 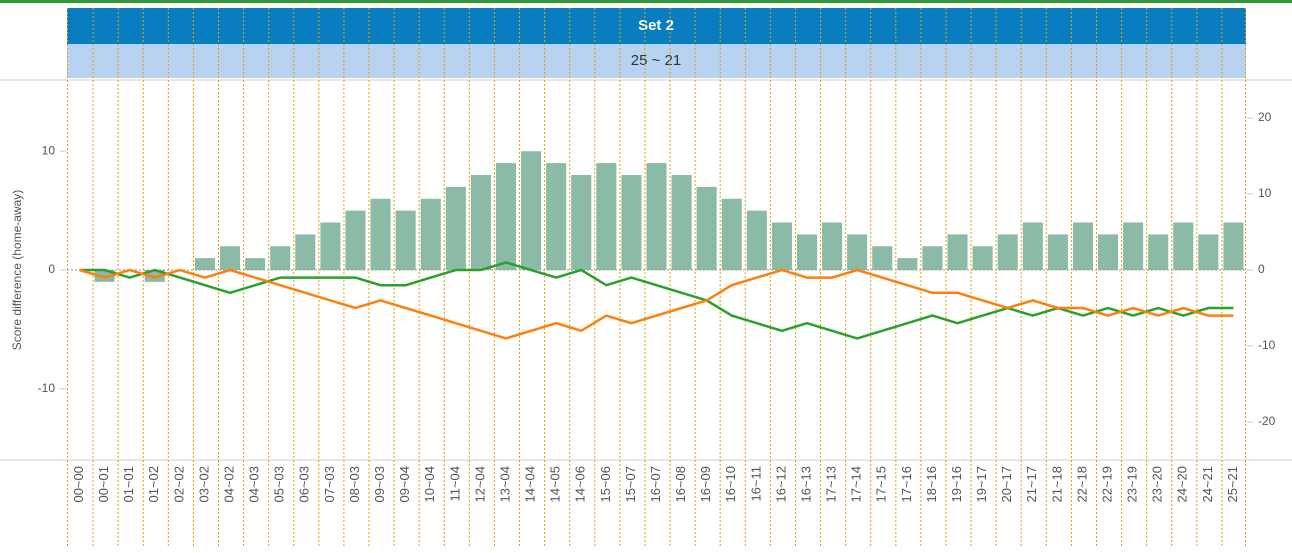 What do you see at coordinates (1031, 484) in the screenshot?
I see `x-tick-label: 21~17` at bounding box center [1031, 484].